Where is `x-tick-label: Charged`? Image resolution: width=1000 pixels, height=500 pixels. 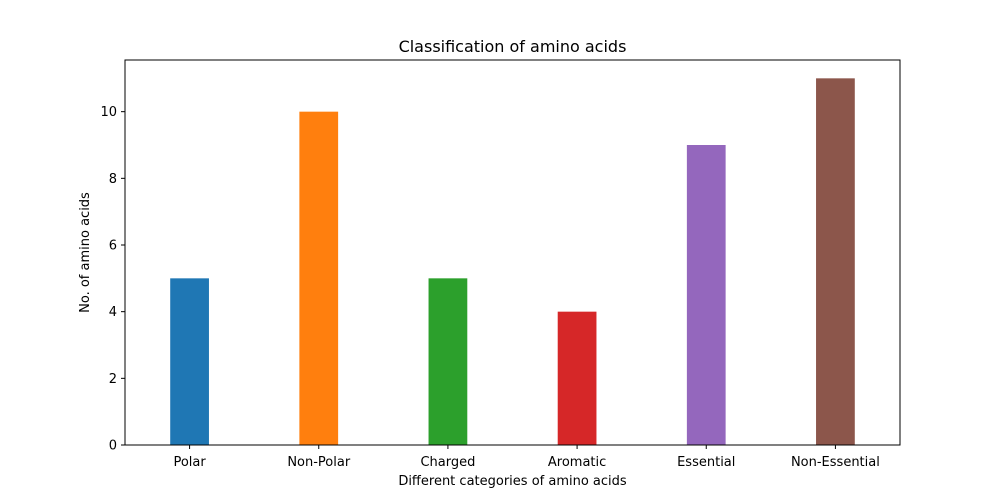 x-tick-label: Charged is located at coordinates (447, 462).